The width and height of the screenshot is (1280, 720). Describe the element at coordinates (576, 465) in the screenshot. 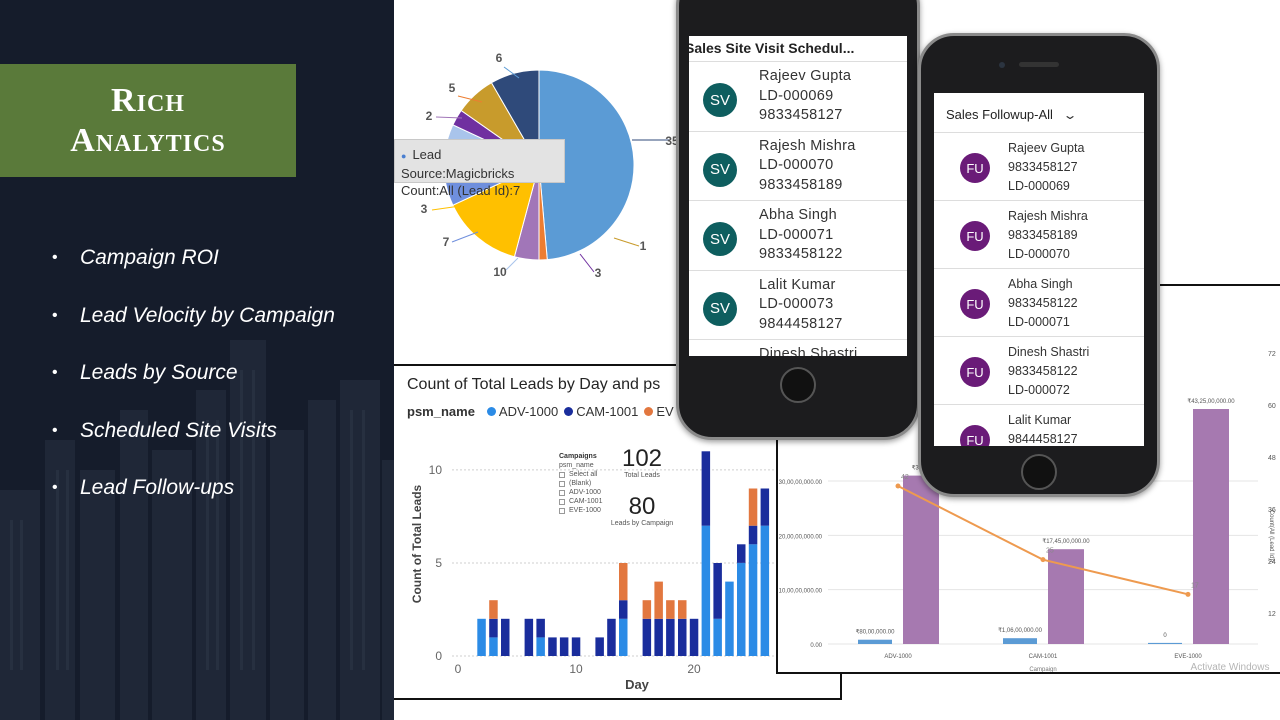

I see `slicer-field: psm_name` at that location.